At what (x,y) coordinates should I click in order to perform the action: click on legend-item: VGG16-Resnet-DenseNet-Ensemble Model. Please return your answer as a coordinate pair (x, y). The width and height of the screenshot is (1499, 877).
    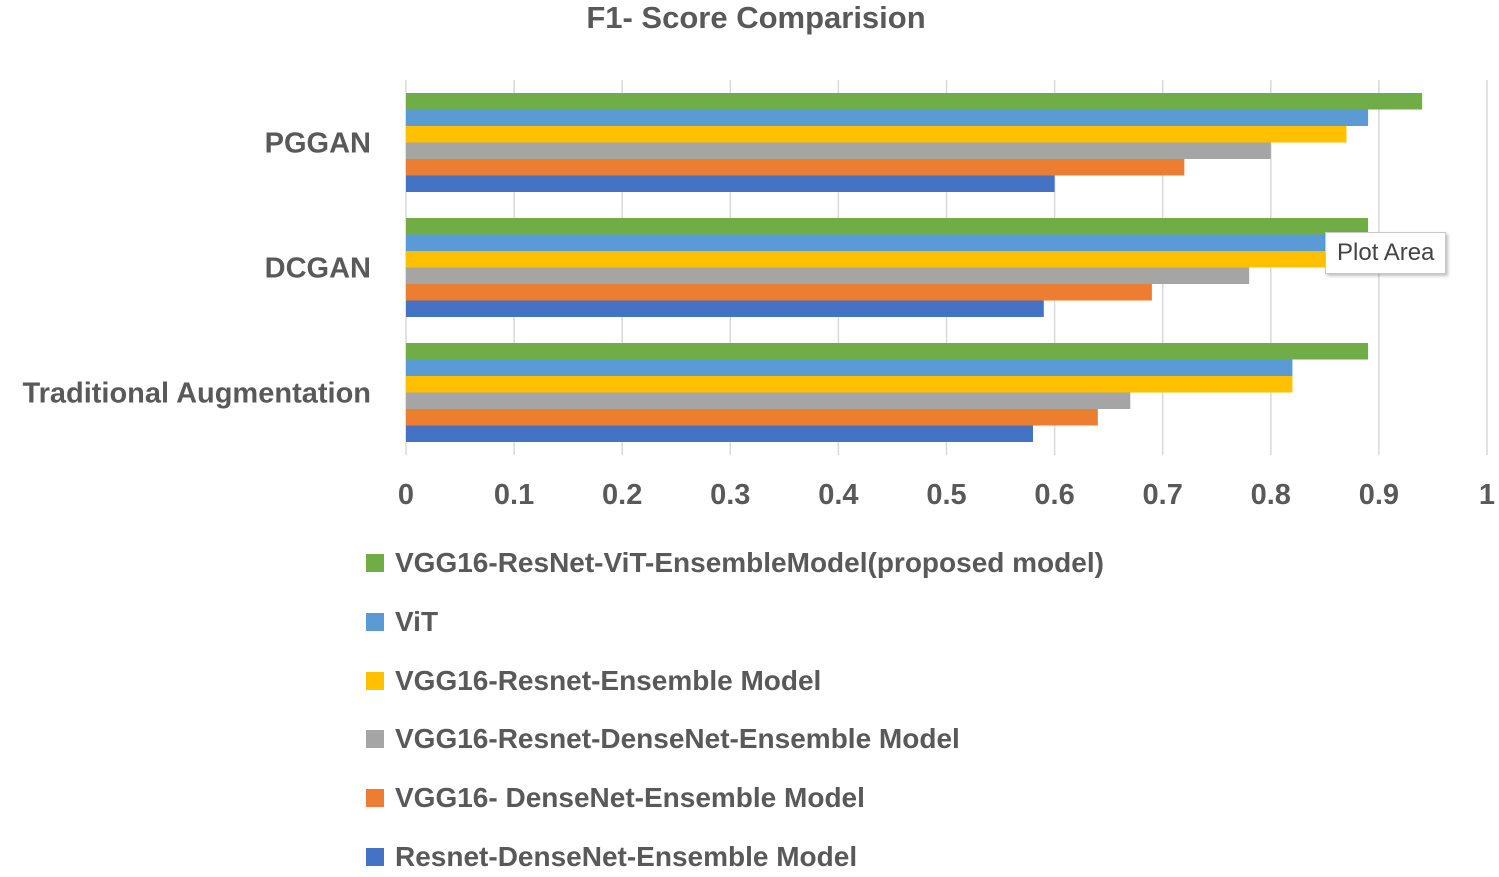
    Looking at the image, I should click on (663, 739).